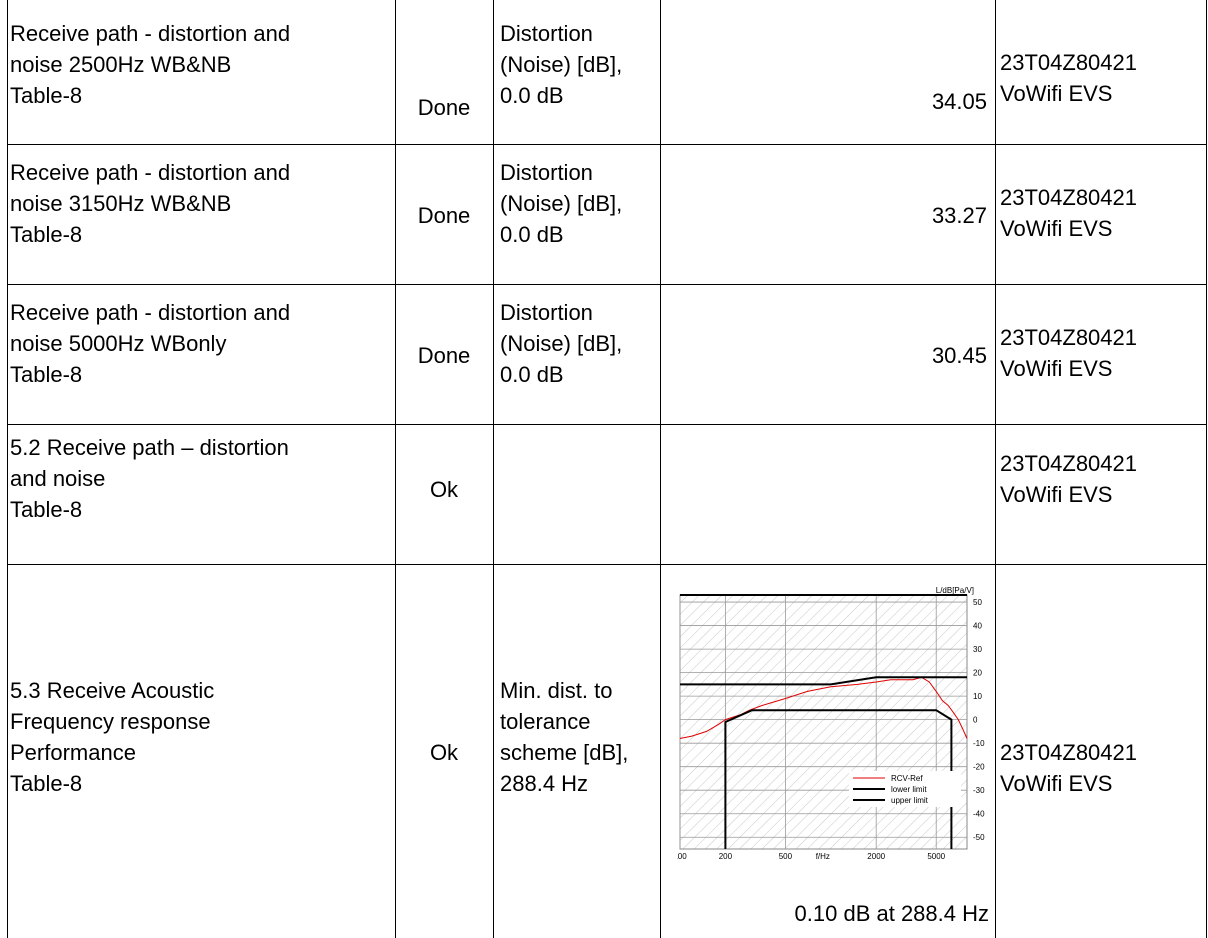 The height and width of the screenshot is (938, 1208). Describe the element at coordinates (979, 743) in the screenshot. I see `y-tick-label: -10` at that location.